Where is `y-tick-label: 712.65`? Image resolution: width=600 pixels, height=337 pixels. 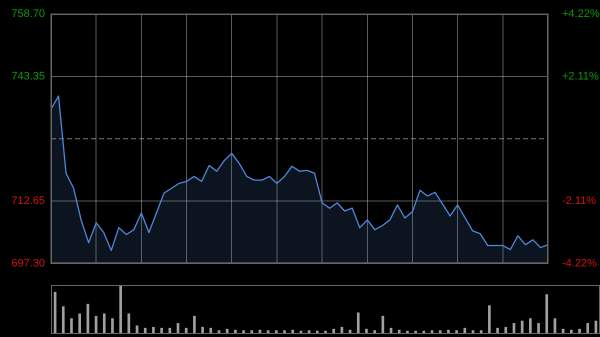
y-tick-label: 712.65 is located at coordinates (28, 201).